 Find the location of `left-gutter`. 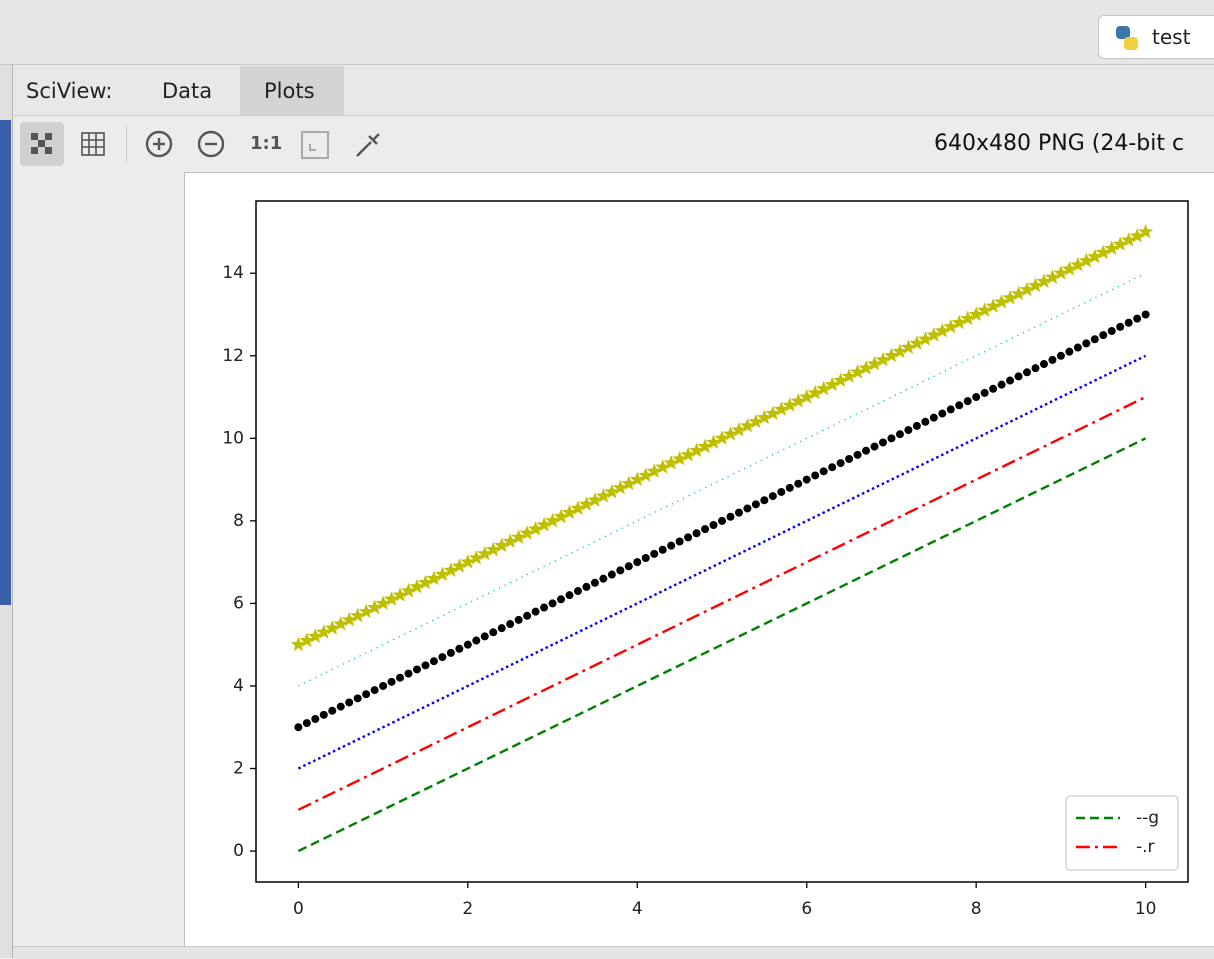

left-gutter is located at coordinates (6, 511).